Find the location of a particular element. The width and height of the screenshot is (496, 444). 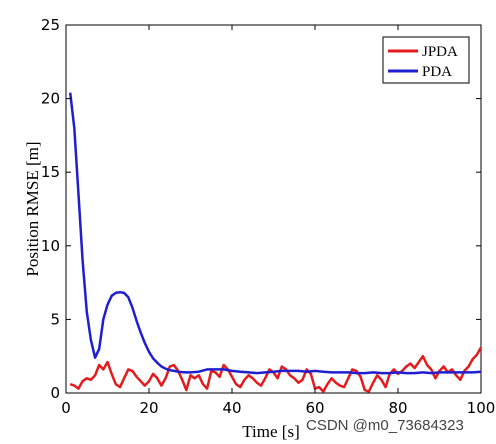

y-tick-label: 0 is located at coordinates (55, 393).